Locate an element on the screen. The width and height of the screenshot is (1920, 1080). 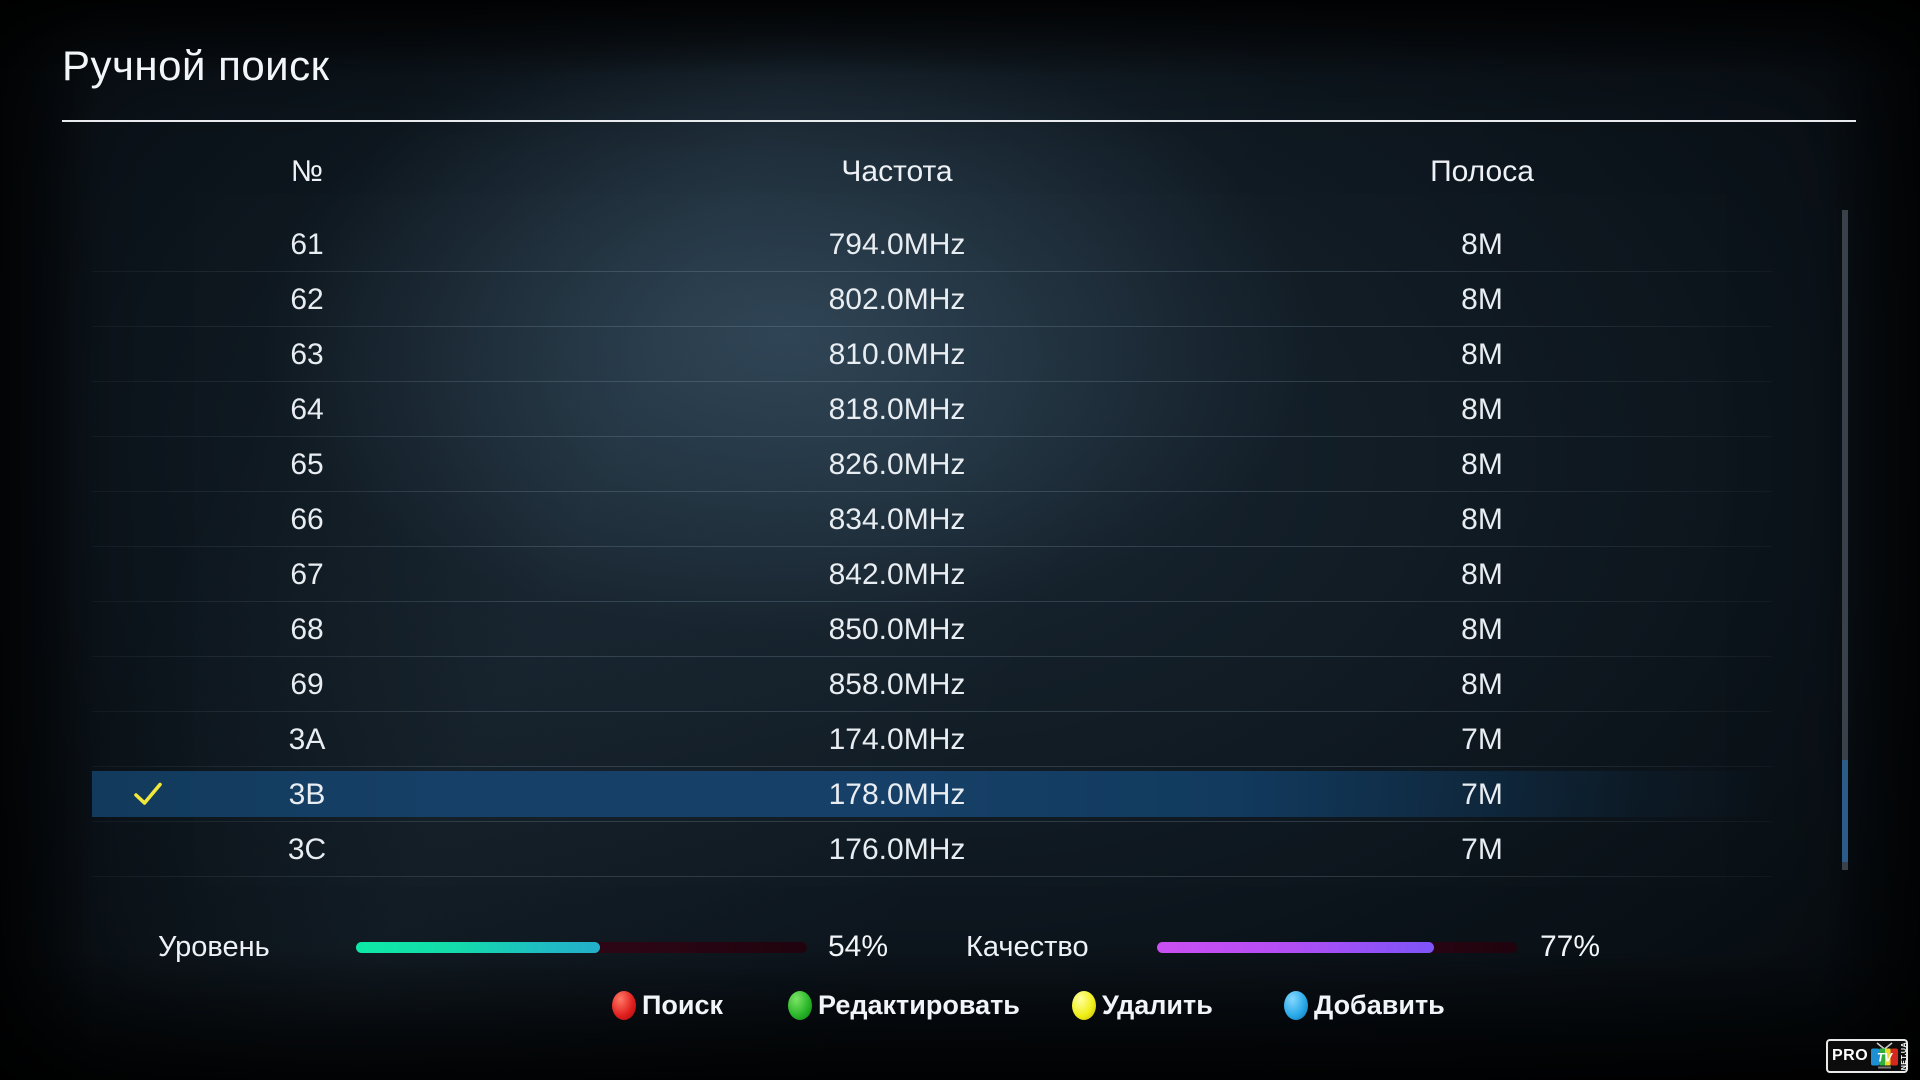
cell-freq: 818.0MHz is located at coordinates (897, 409).